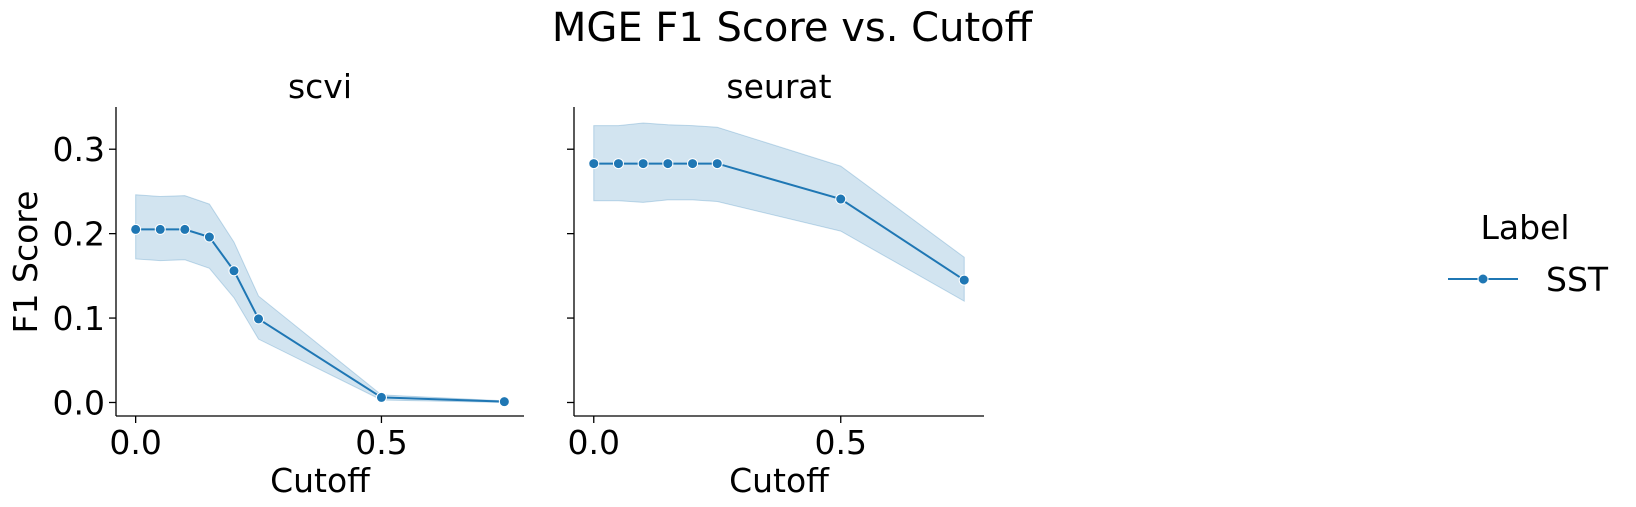 The image size is (1636, 507). What do you see at coordinates (1483, 279) in the screenshot?
I see `legend-marker` at bounding box center [1483, 279].